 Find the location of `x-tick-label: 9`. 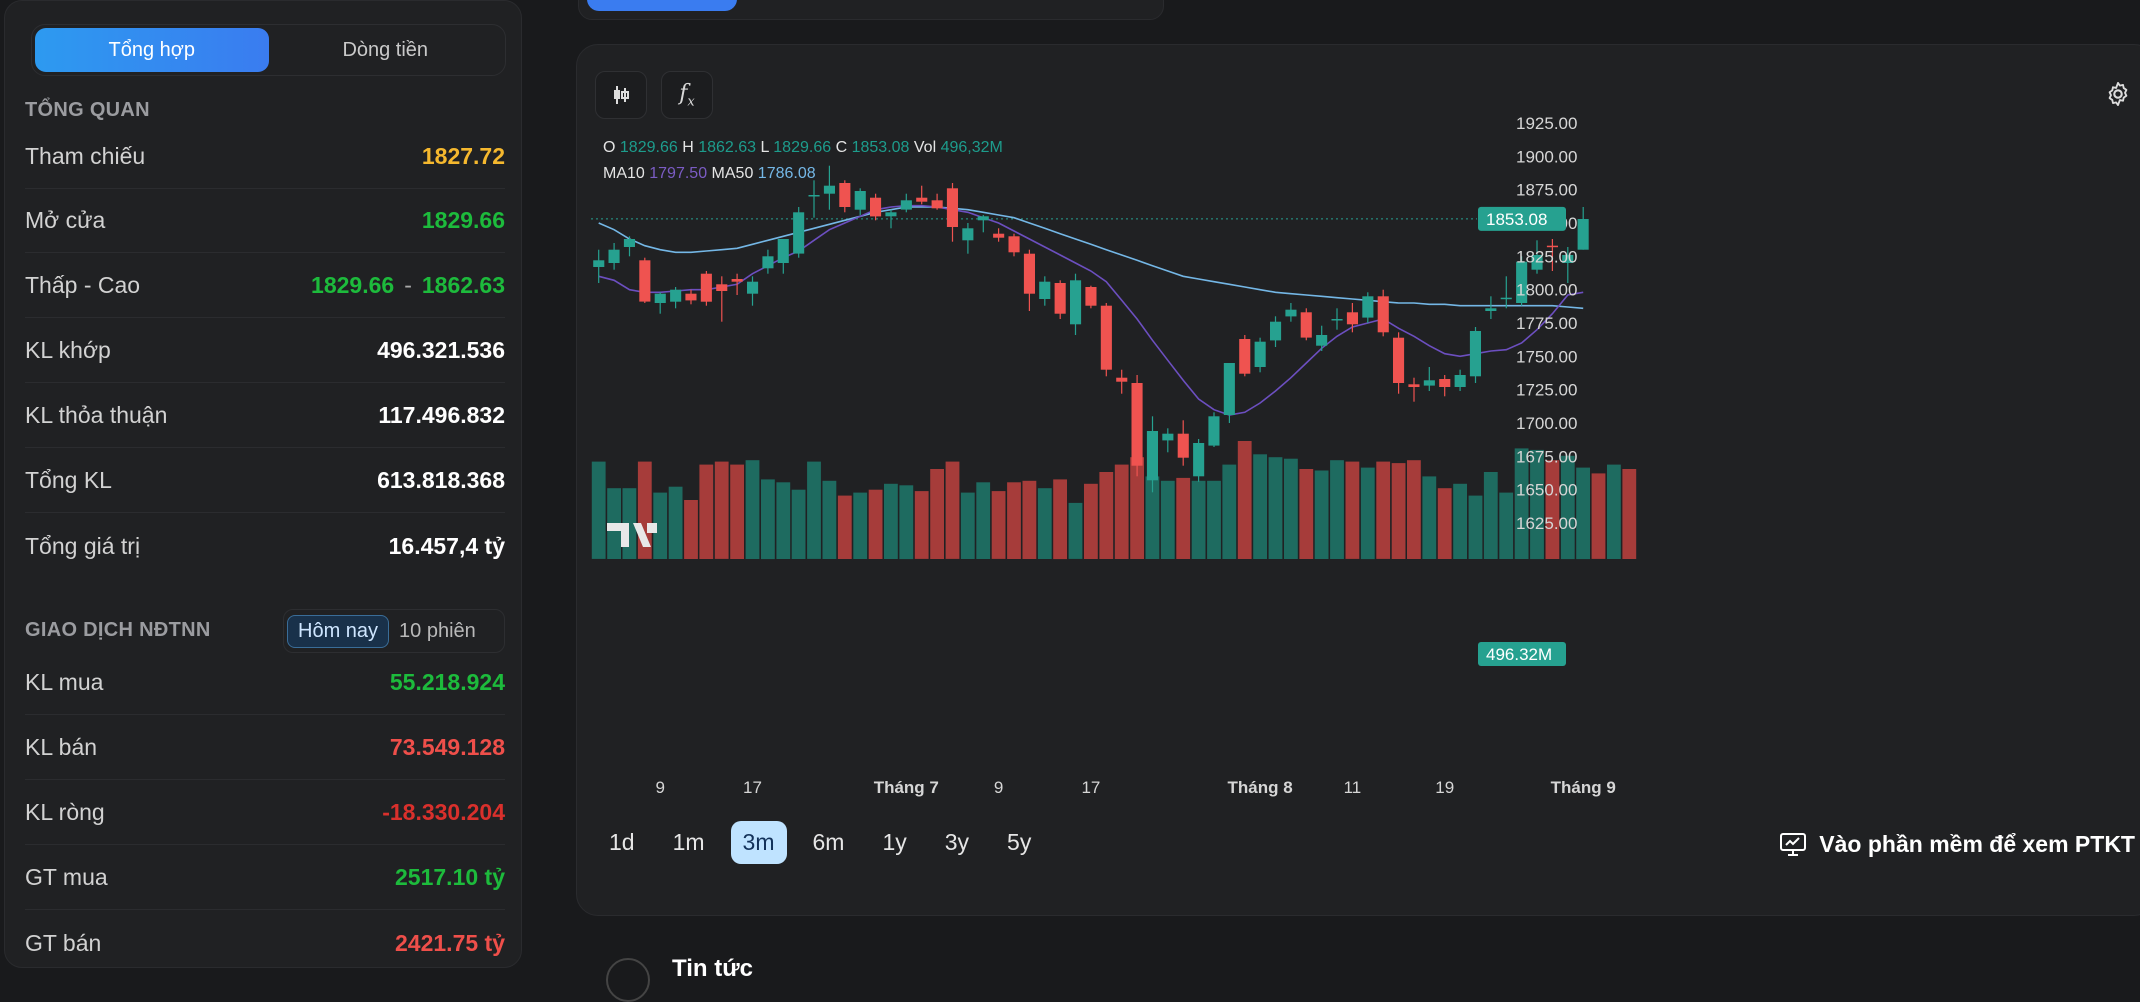

x-tick-label: 9 is located at coordinates (998, 787).